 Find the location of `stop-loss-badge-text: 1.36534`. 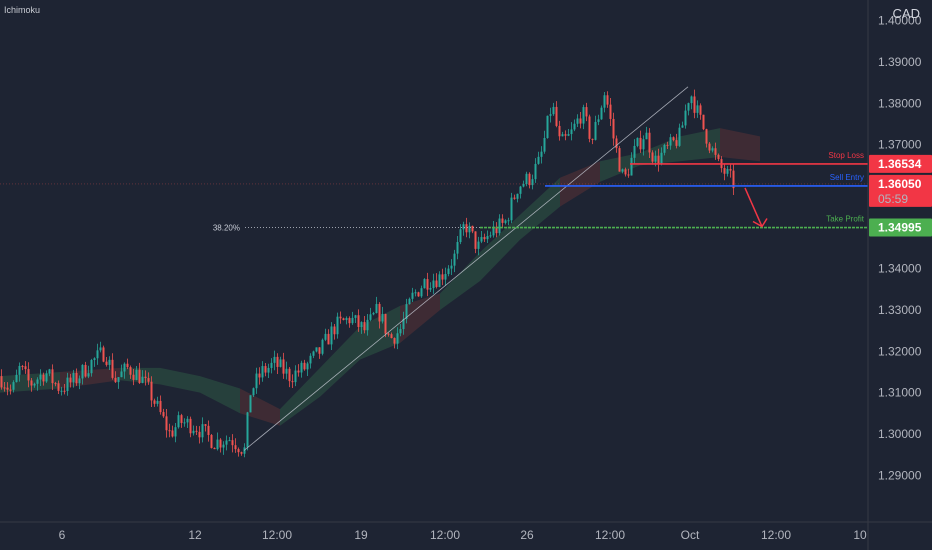

stop-loss-badge-text: 1.36534 is located at coordinates (900, 164).